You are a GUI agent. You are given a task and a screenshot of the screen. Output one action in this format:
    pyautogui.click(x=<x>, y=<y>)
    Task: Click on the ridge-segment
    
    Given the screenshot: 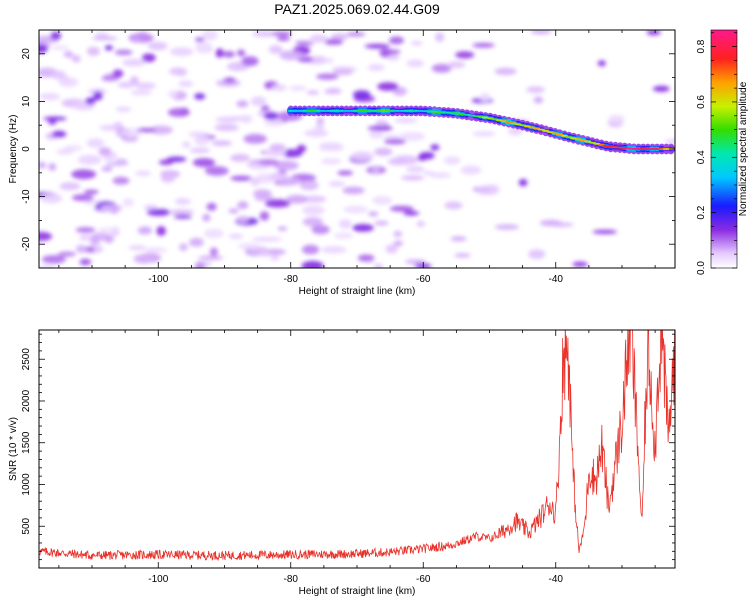 What is the action you would take?
    pyautogui.click(x=550, y=132)
    